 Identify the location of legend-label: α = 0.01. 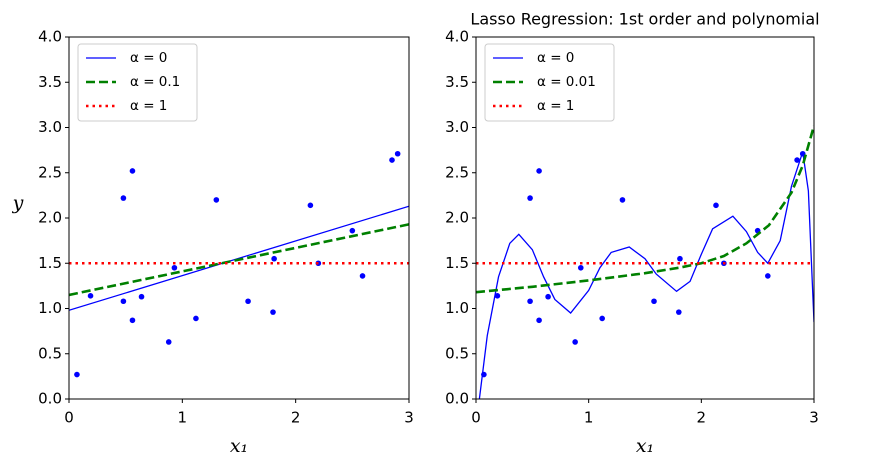
(566, 82).